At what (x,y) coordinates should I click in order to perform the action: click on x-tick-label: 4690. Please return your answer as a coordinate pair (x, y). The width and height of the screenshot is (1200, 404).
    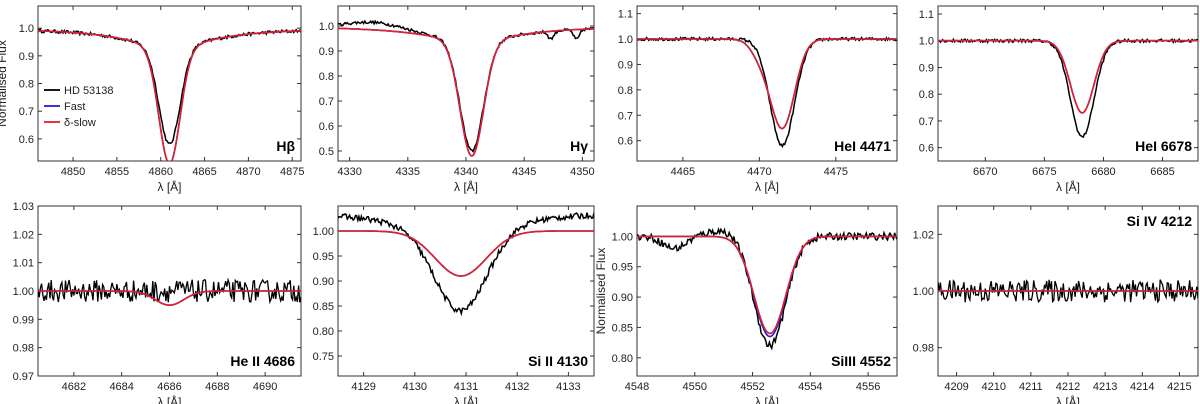
    Looking at the image, I should click on (265, 387).